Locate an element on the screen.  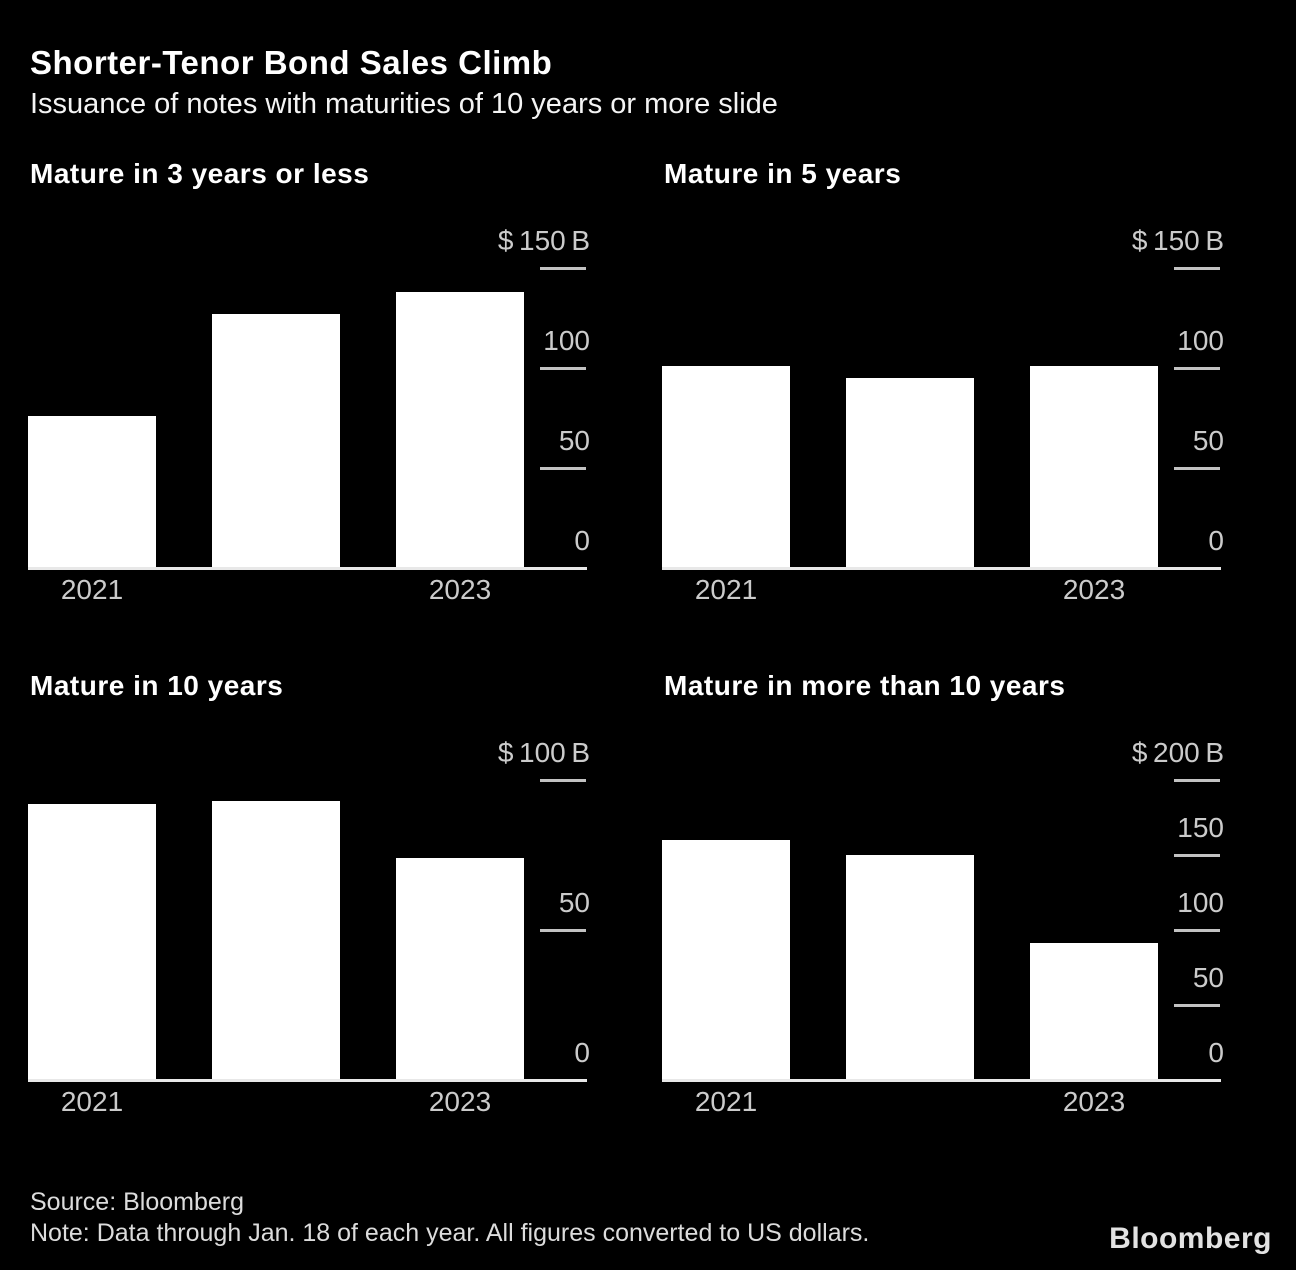
panel-title: Mature in 3 years or less is located at coordinates (200, 173).